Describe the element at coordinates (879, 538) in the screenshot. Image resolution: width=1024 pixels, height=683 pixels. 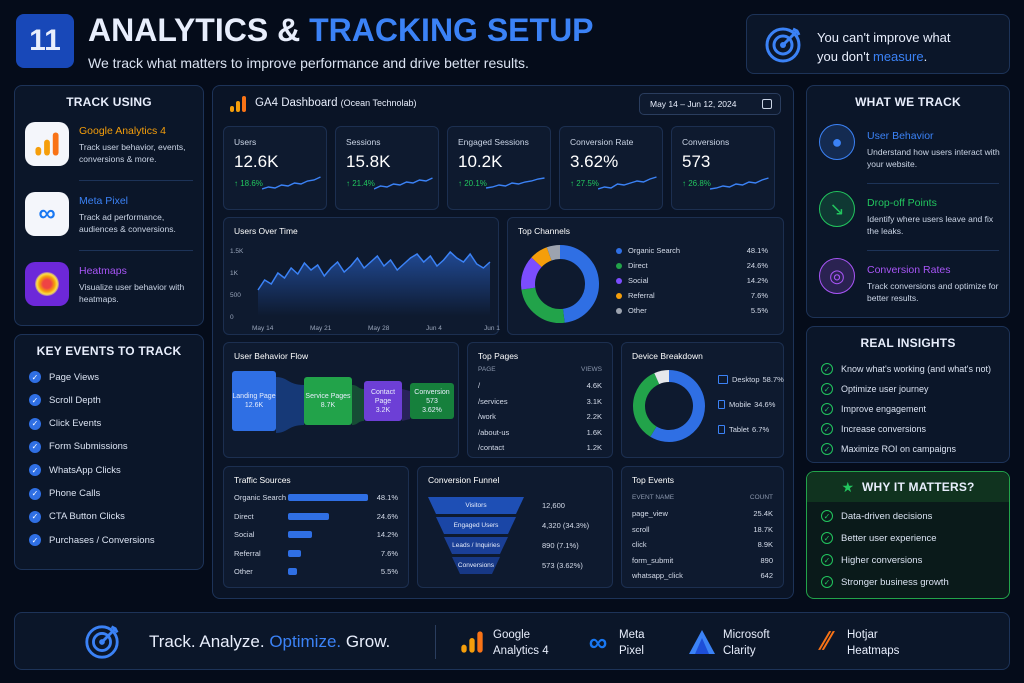
I see `why-item: ✓ Better user experience` at that location.